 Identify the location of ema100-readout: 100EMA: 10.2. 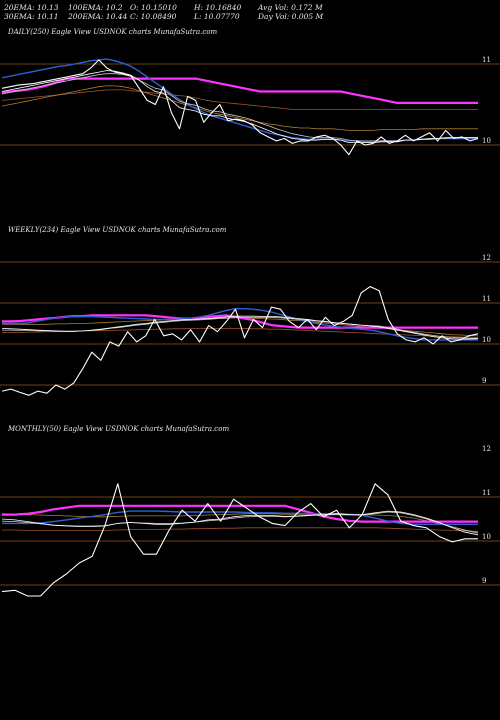
(95, 7).